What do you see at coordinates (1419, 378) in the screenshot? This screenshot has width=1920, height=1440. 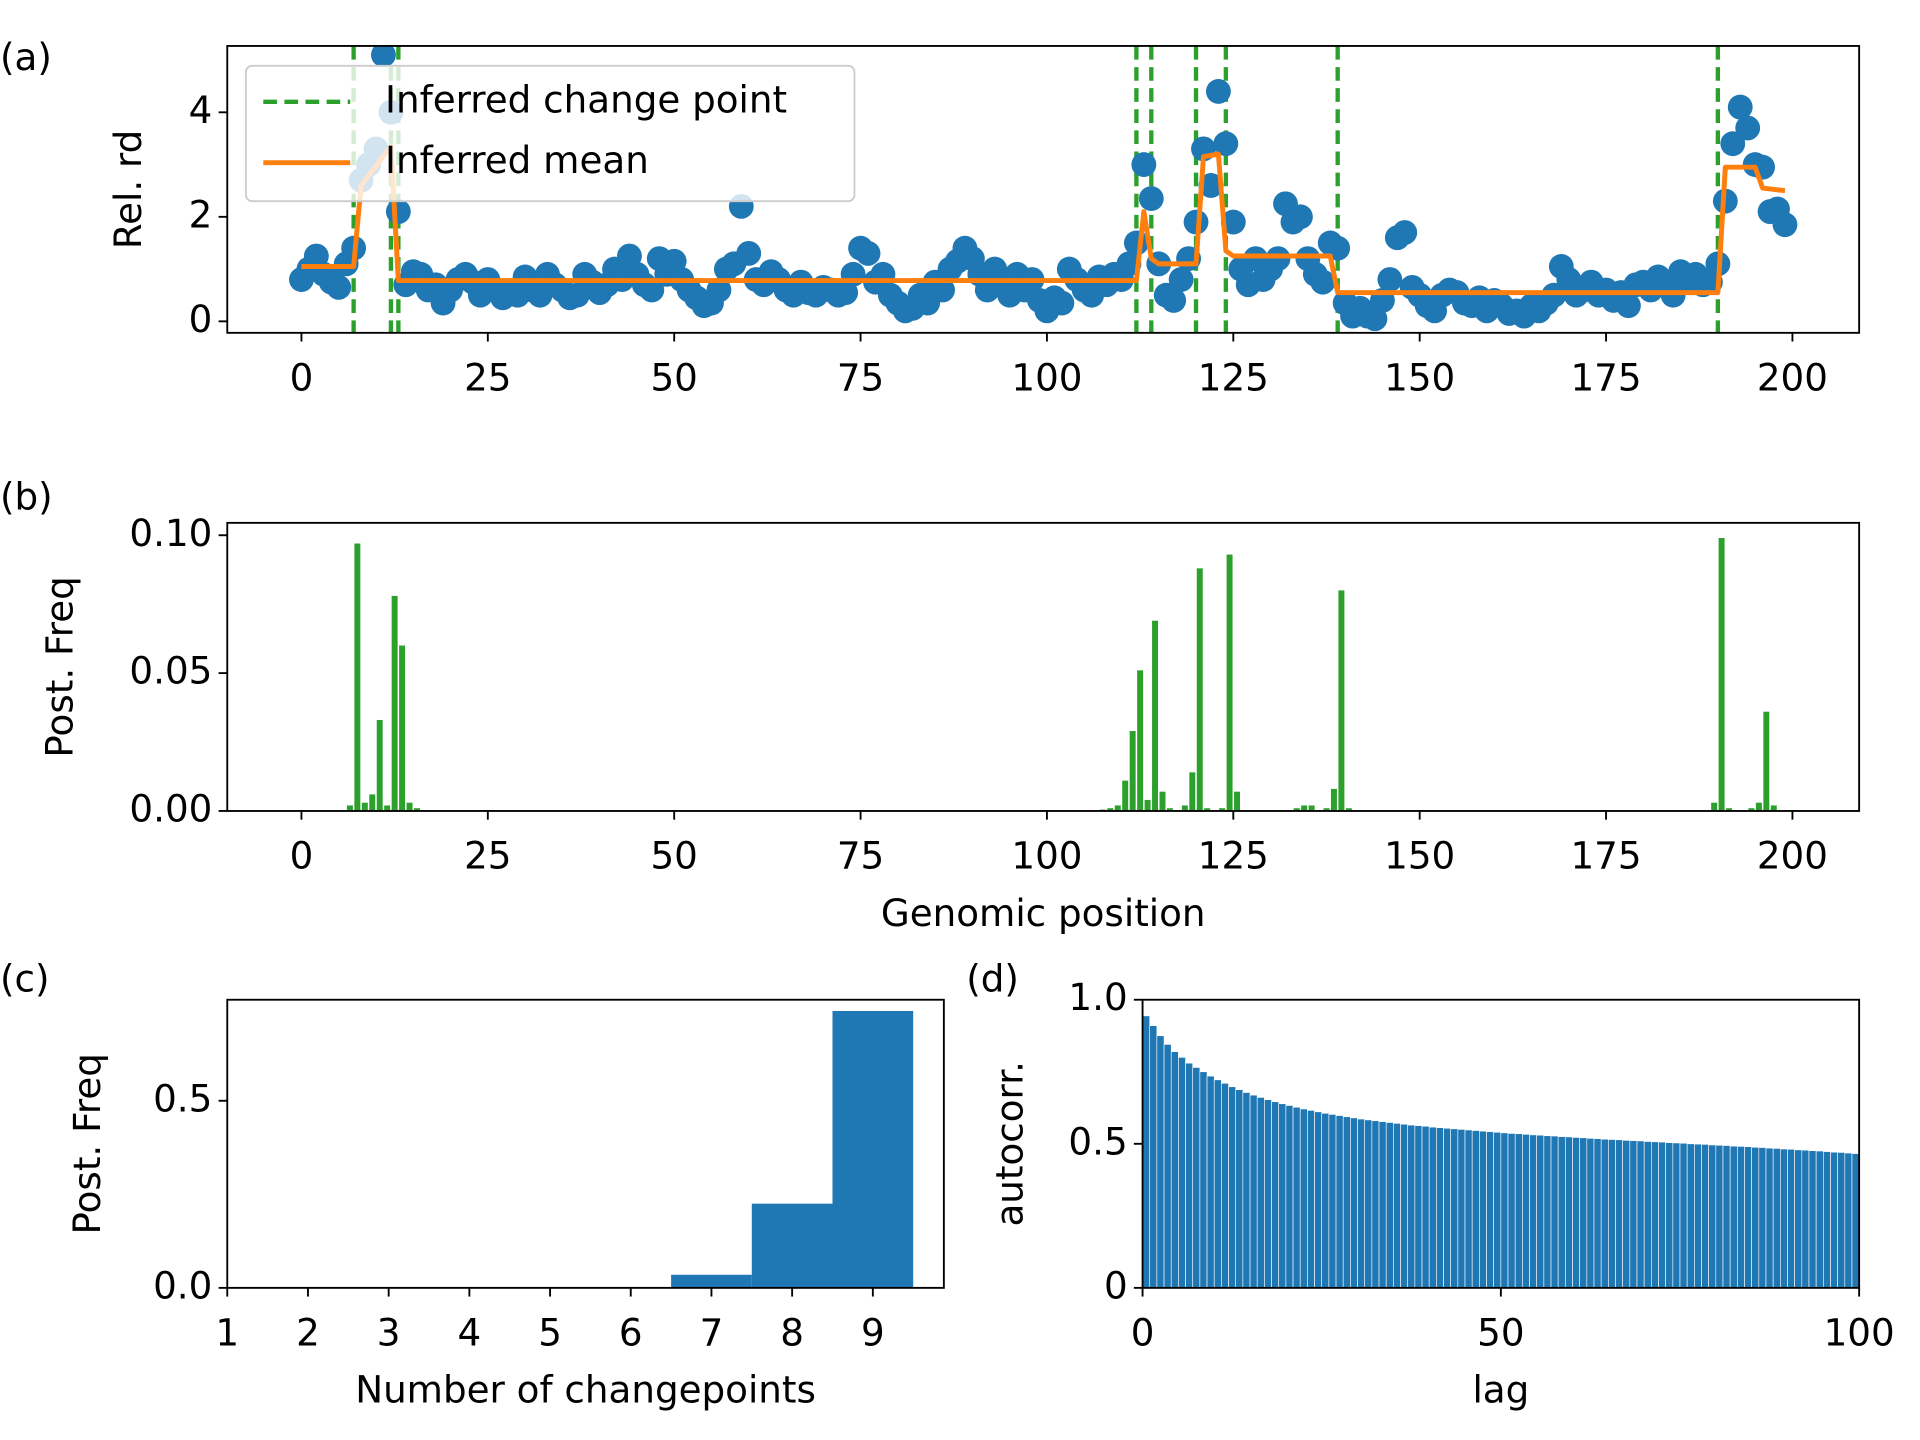 I see `x-tick-label: 150` at bounding box center [1419, 378].